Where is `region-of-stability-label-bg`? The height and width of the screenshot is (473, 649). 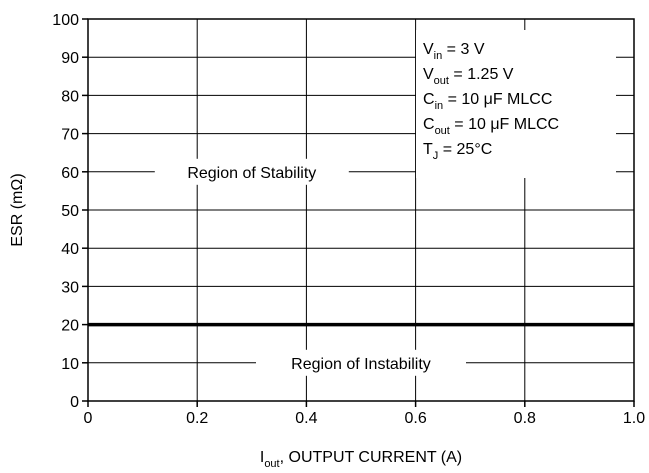
region-of-stability-label-bg is located at coordinates (251, 171).